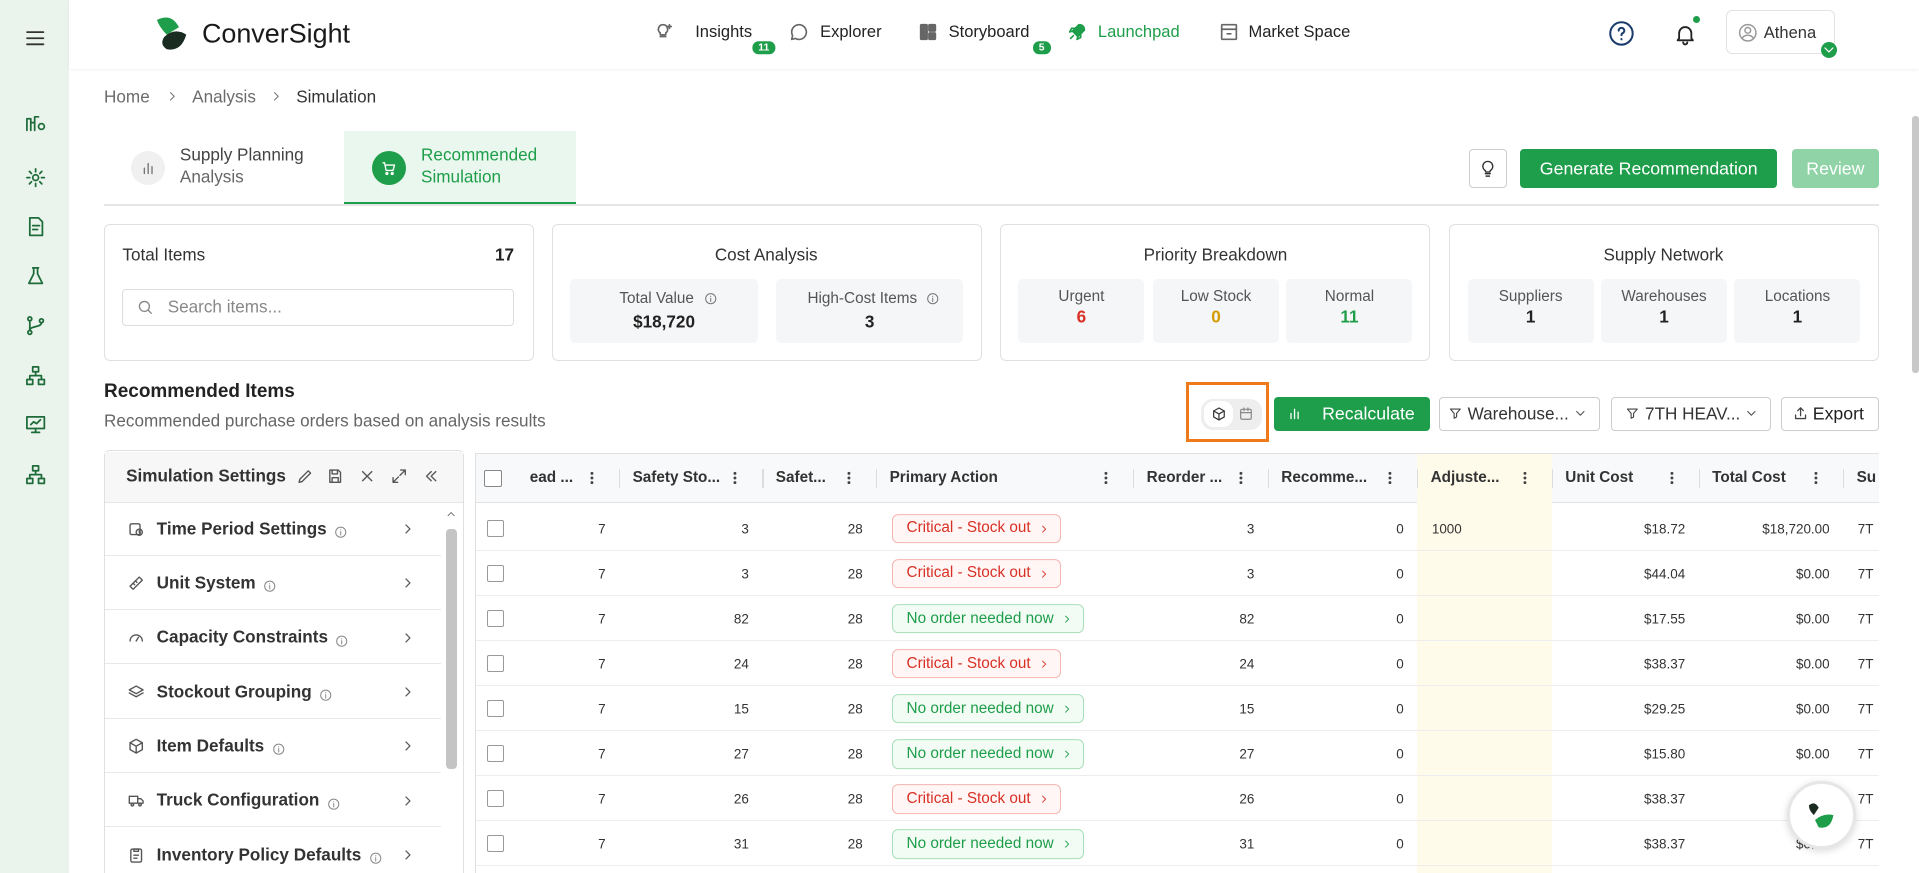  Describe the element at coordinates (389, 167) in the screenshot. I see `tab-icon-bg` at that location.